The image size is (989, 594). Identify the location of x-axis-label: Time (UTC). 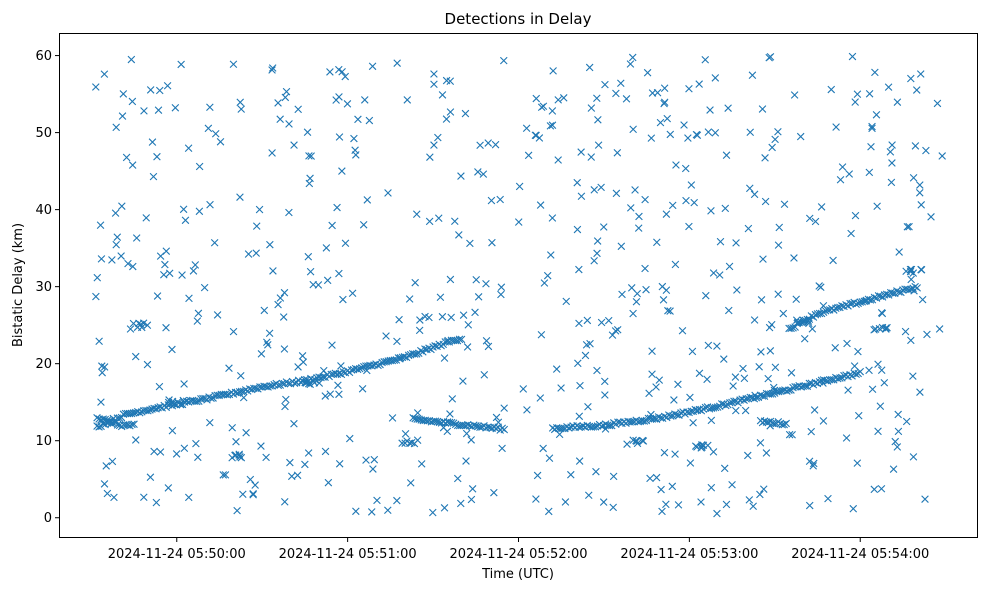
(517, 574).